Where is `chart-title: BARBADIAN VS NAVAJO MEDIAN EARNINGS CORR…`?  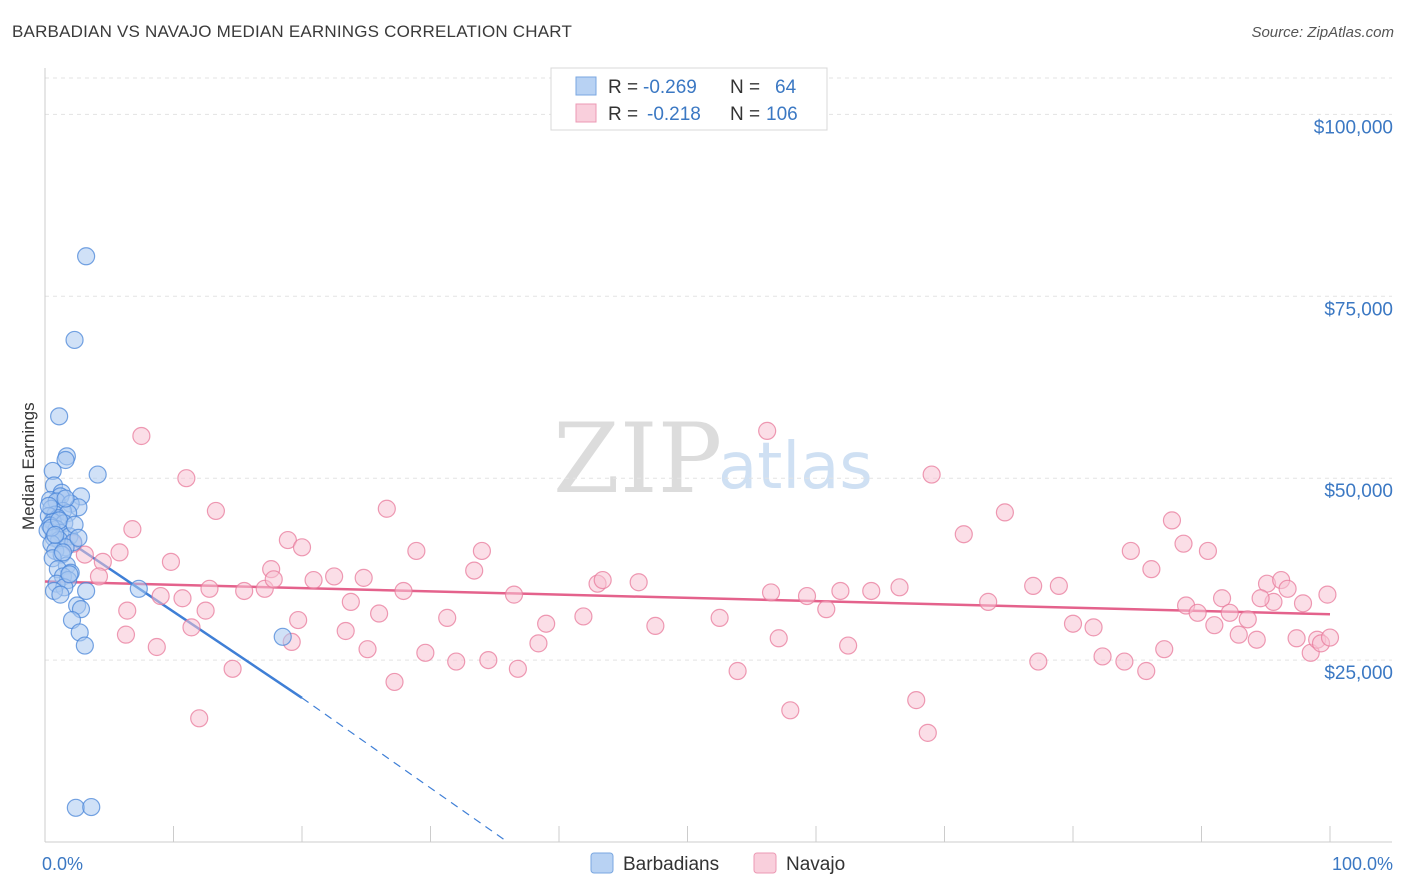 chart-title: BARBADIAN VS NAVAJO MEDIAN EARNINGS CORR… is located at coordinates (292, 31).